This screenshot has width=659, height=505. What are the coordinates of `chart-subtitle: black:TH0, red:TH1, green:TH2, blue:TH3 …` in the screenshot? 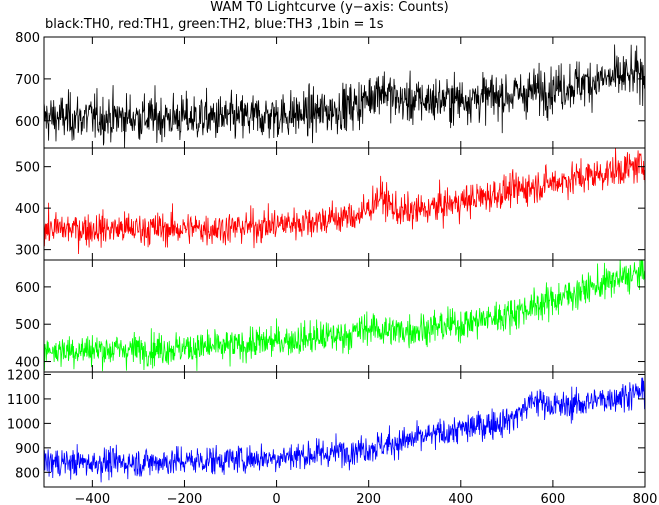 It's located at (214, 24).